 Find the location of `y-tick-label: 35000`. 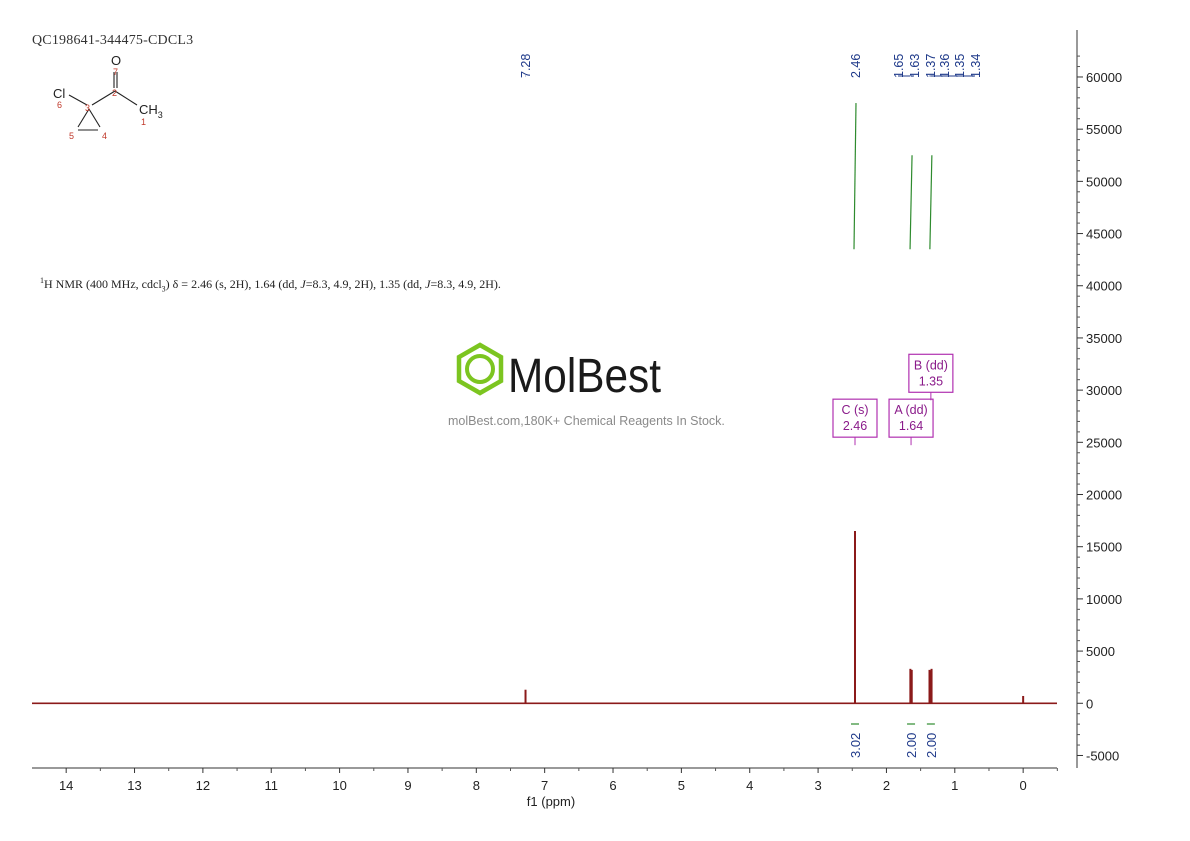

y-tick-label: 35000 is located at coordinates (1104, 338).